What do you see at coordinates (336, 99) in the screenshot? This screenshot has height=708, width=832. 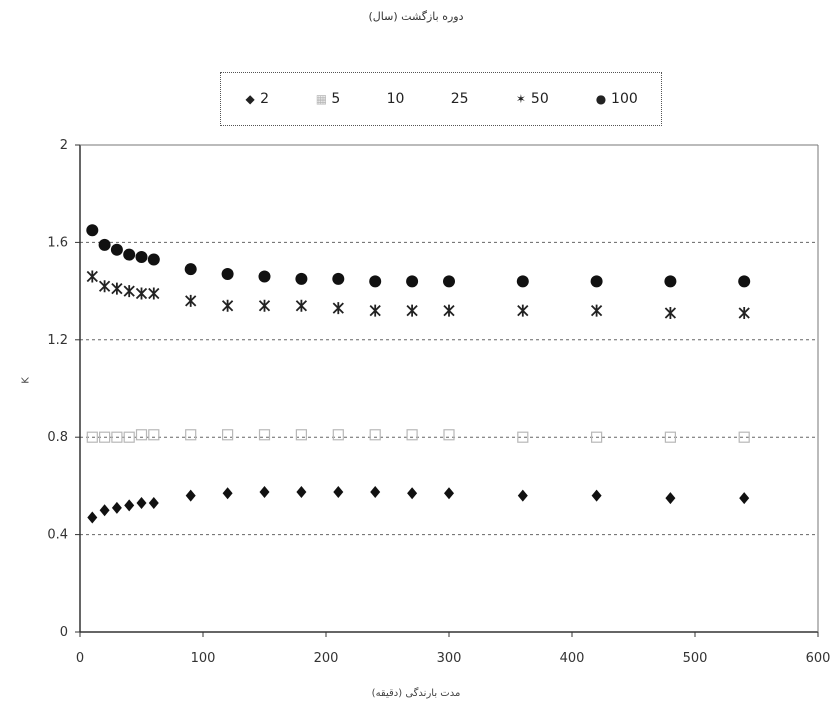 I see `legend-label: 5` at bounding box center [336, 99].